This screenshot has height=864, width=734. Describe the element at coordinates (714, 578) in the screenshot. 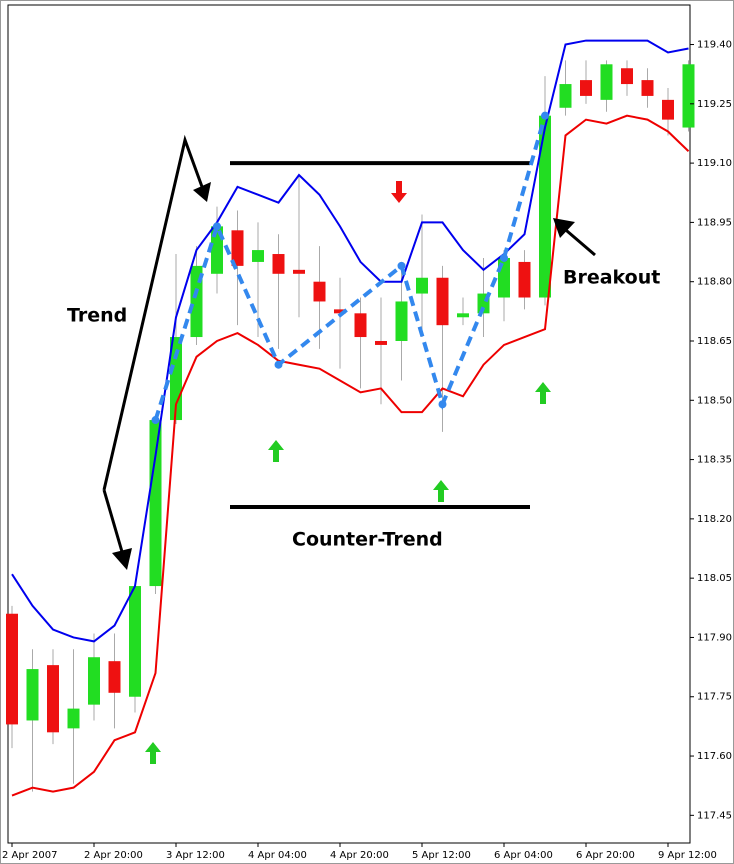

I see `y-tick-label: 118.05` at that location.